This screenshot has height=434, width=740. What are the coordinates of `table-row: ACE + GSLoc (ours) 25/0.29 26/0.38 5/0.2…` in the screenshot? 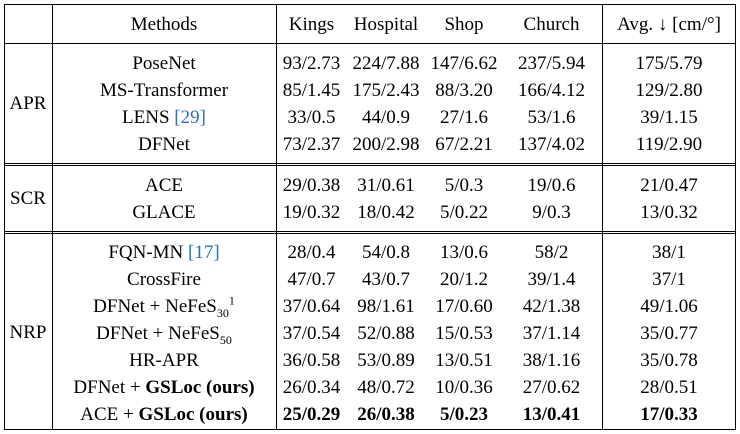 It's located at (370, 414).